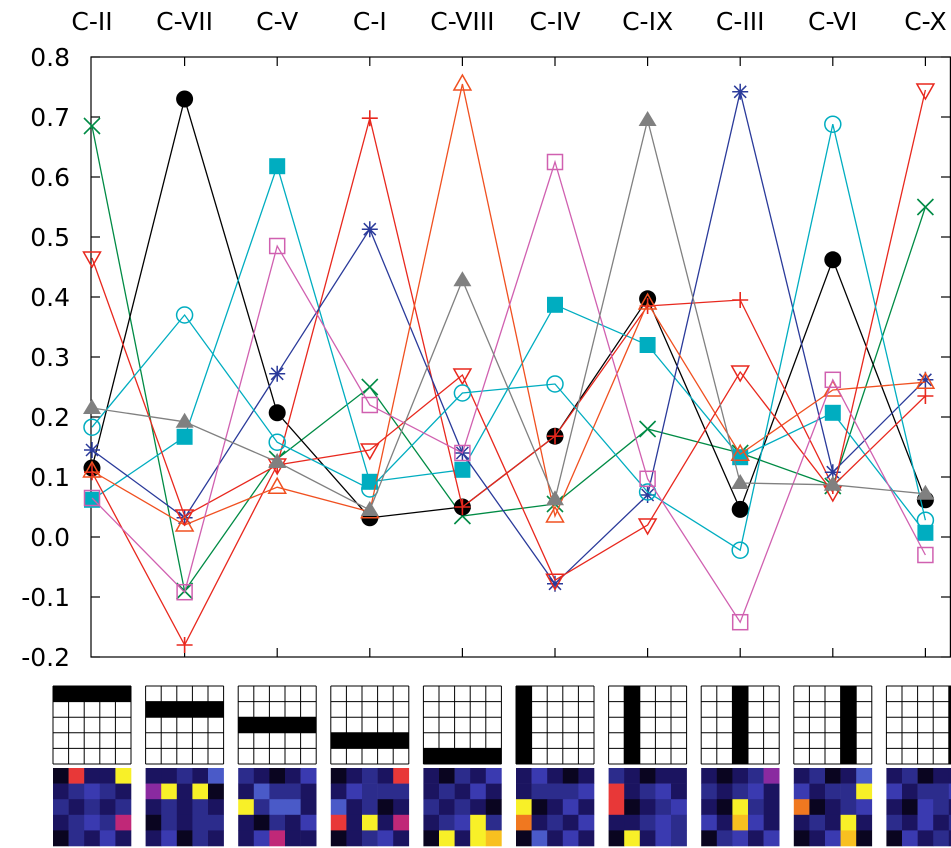  Describe the element at coordinates (555, 21) in the screenshot. I see `category-label: C-IV` at that location.